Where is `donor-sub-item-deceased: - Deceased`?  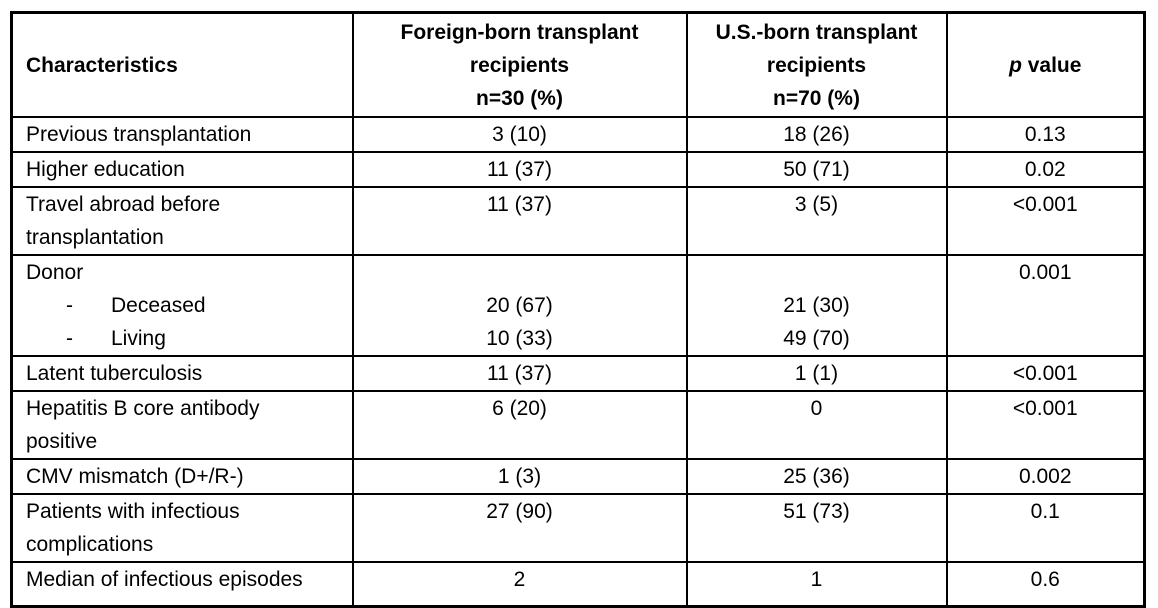 donor-sub-item-deceased: - Deceased is located at coordinates (185, 305).